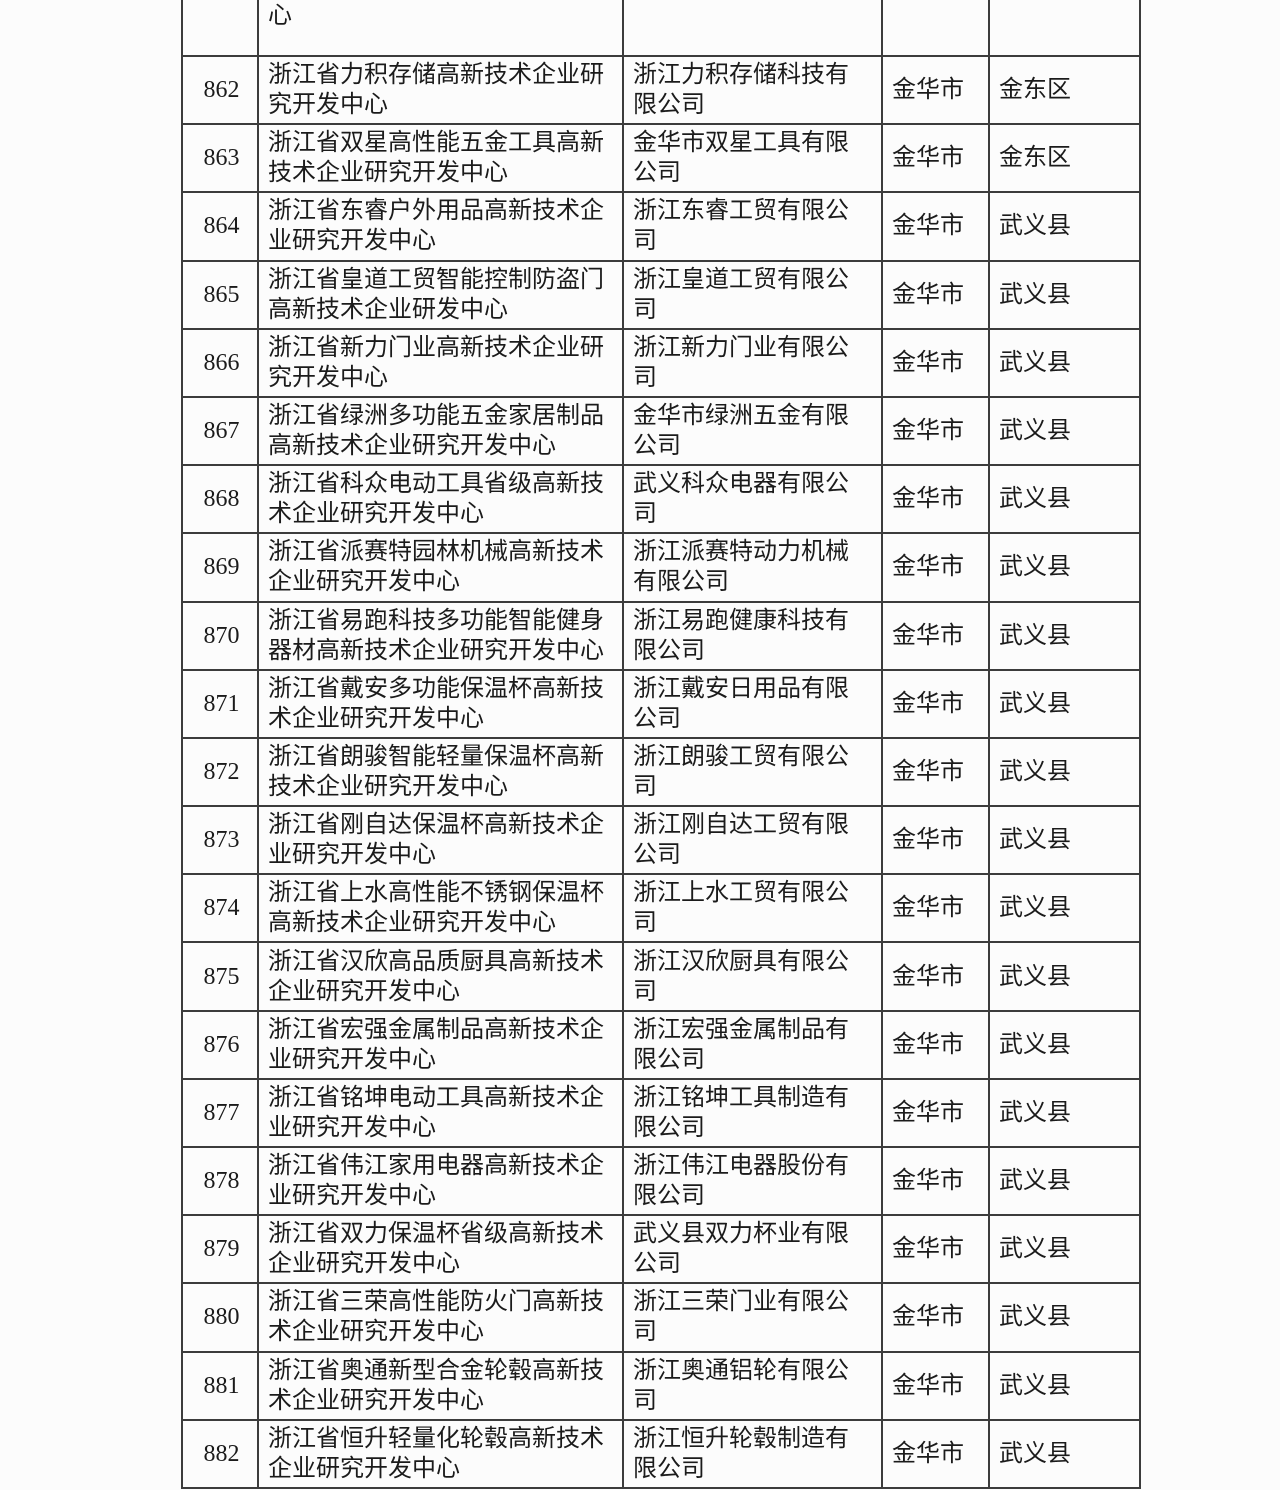 This screenshot has height=1490, width=1280. What do you see at coordinates (440, 1113) in the screenshot?
I see `center-name-cell: 浙江省铭坤电动工具高新技术企 业研究开发中心` at bounding box center [440, 1113].